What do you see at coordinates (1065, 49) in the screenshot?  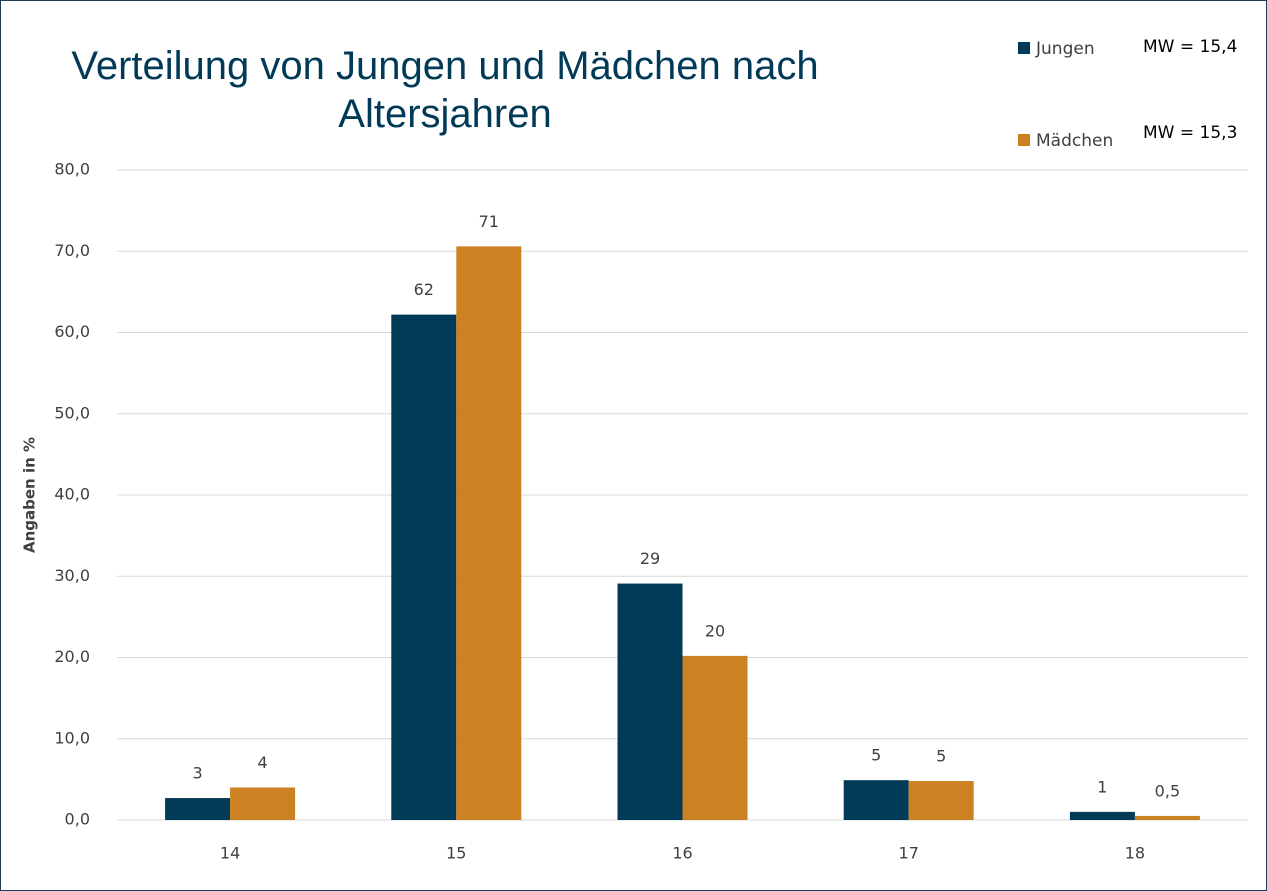 I see `legend-label: Jungen` at bounding box center [1065, 49].